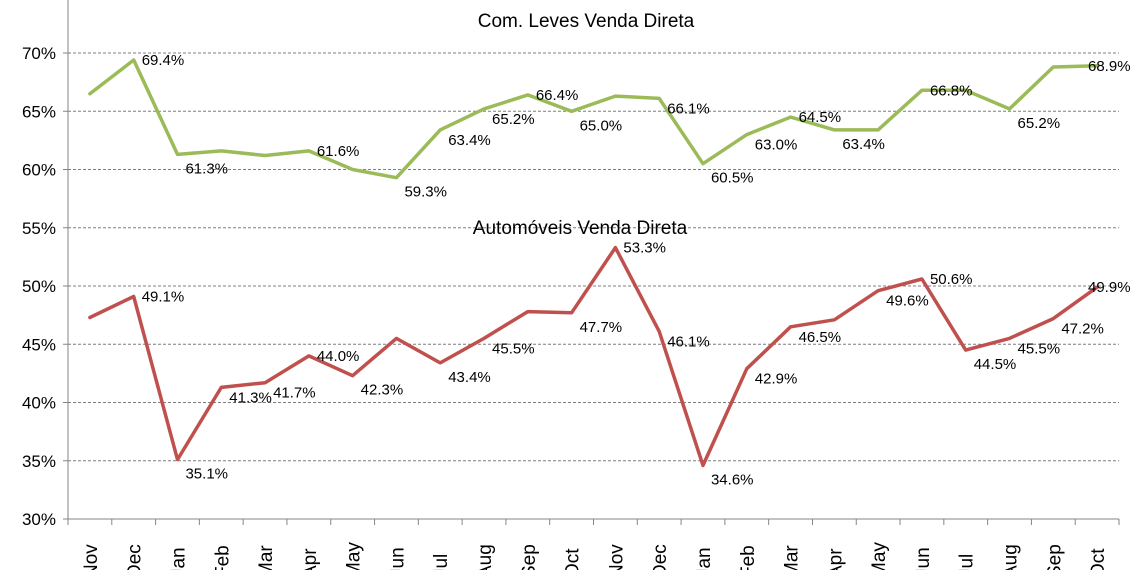 The width and height of the screenshot is (1140, 570). What do you see at coordinates (39, 344) in the screenshot?
I see `y-tick-label: 45%` at bounding box center [39, 344].